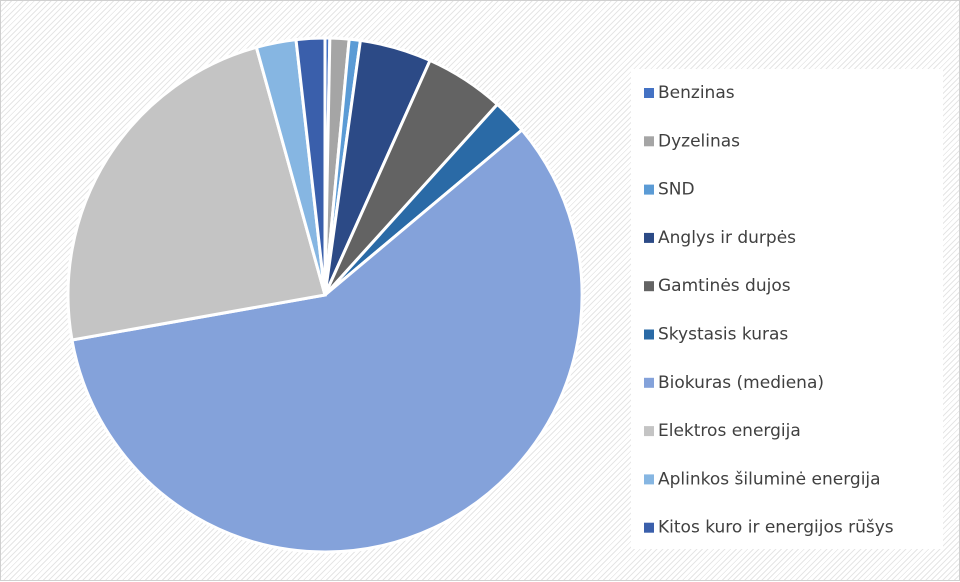 This screenshot has width=960, height=582. I want to click on legend-label: Skystasis kuras, so click(723, 335).